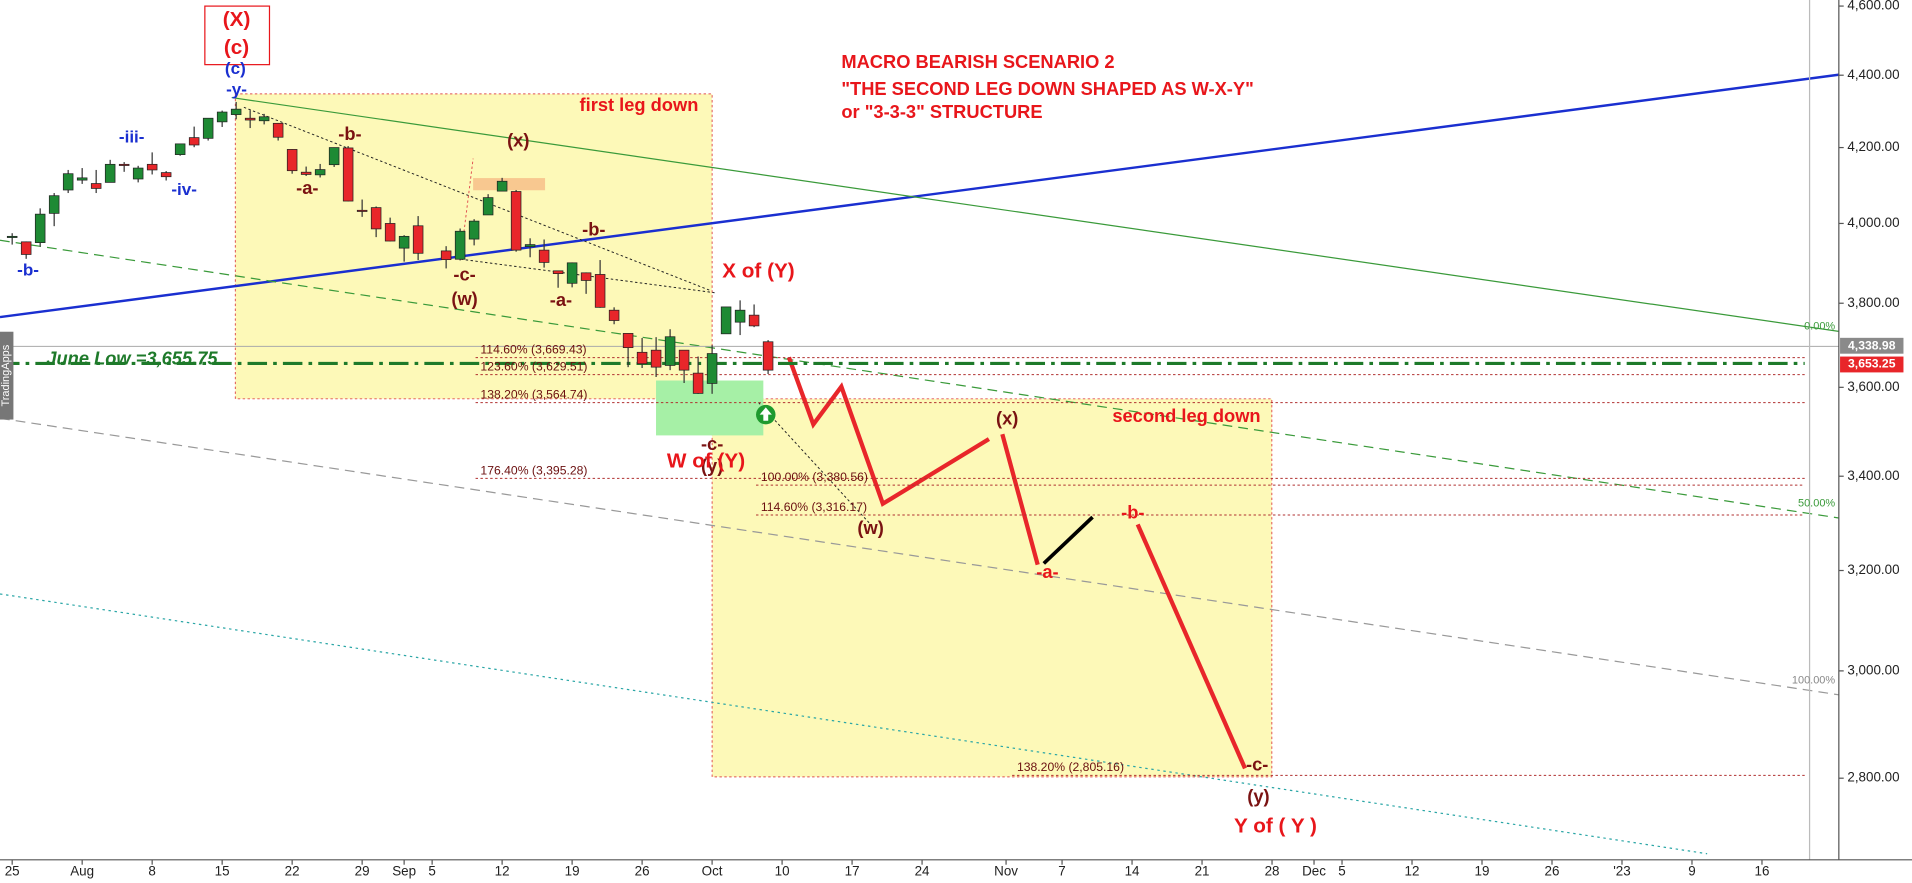 The width and height of the screenshot is (1912, 883). Describe the element at coordinates (1875, 441) in the screenshot. I see `axis-panel` at that location.